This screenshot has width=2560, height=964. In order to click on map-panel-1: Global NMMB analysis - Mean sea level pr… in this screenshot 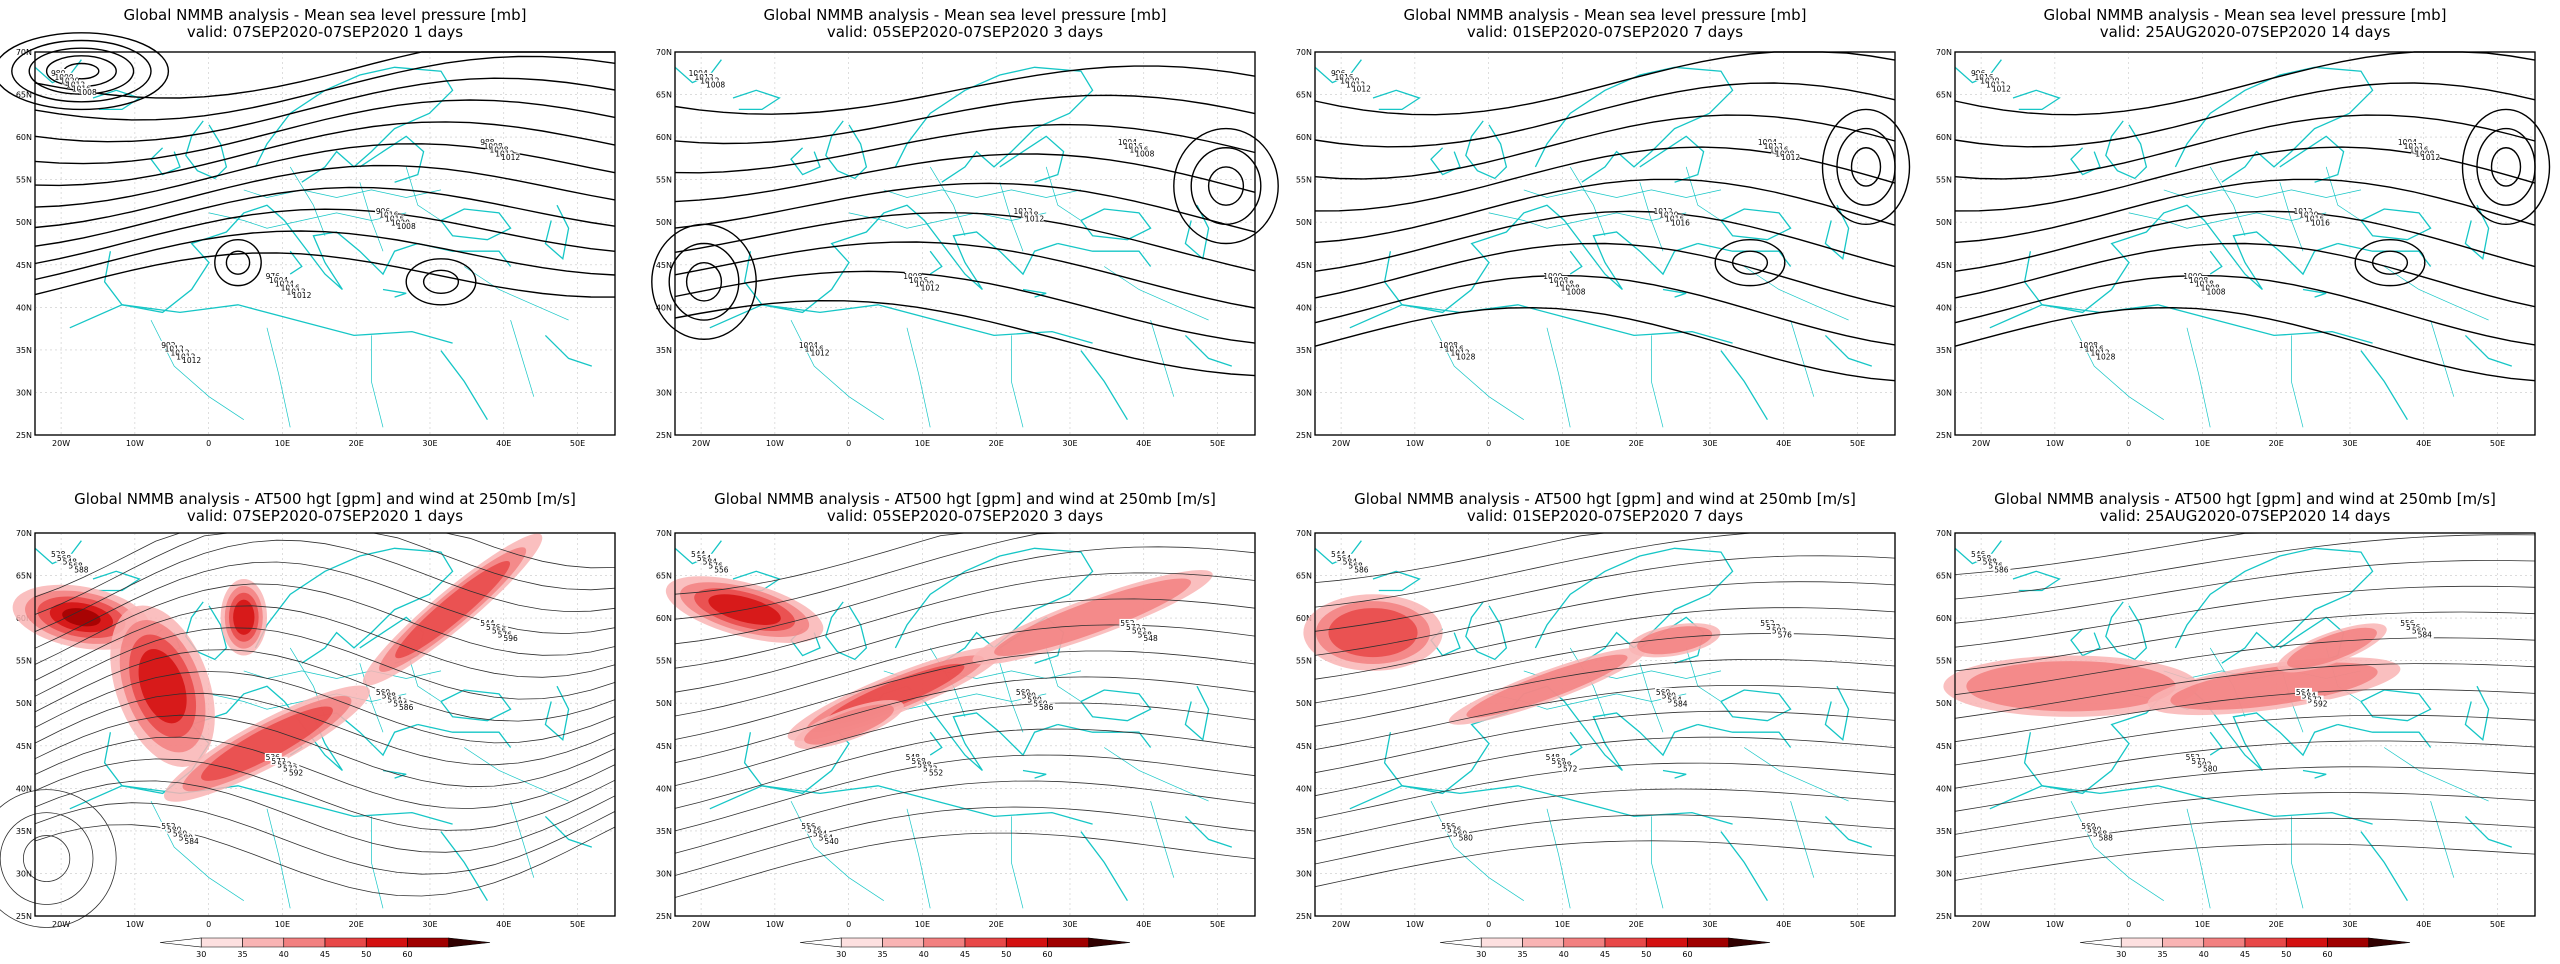, I will do `click(308, 227)`.